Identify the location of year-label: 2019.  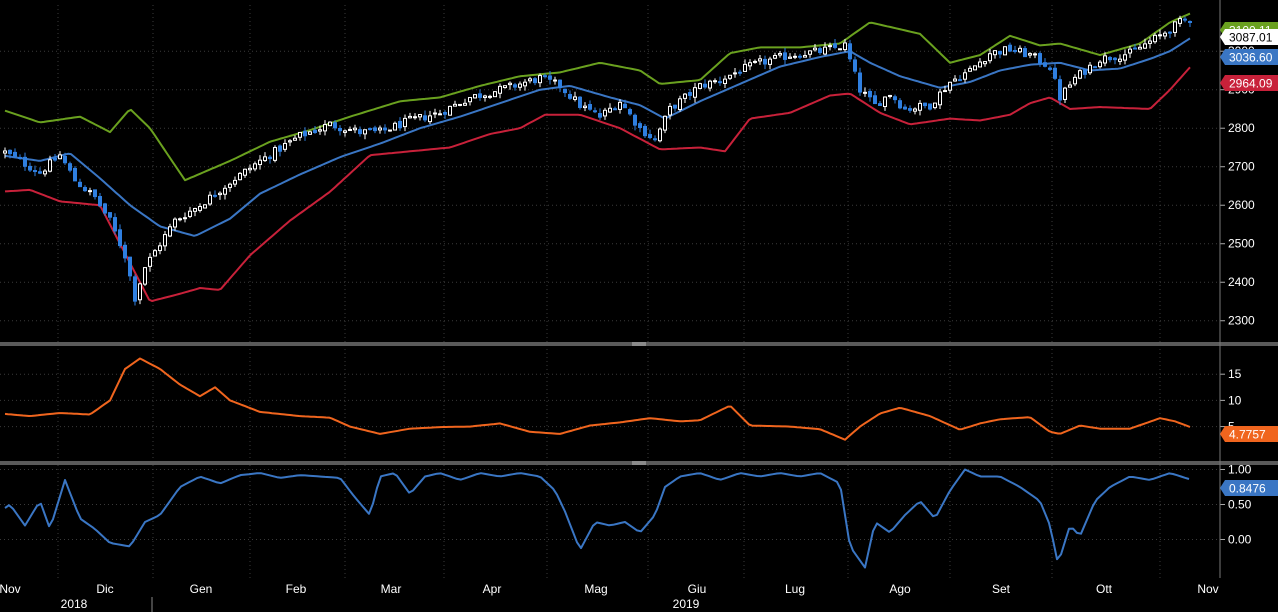
(686, 604).